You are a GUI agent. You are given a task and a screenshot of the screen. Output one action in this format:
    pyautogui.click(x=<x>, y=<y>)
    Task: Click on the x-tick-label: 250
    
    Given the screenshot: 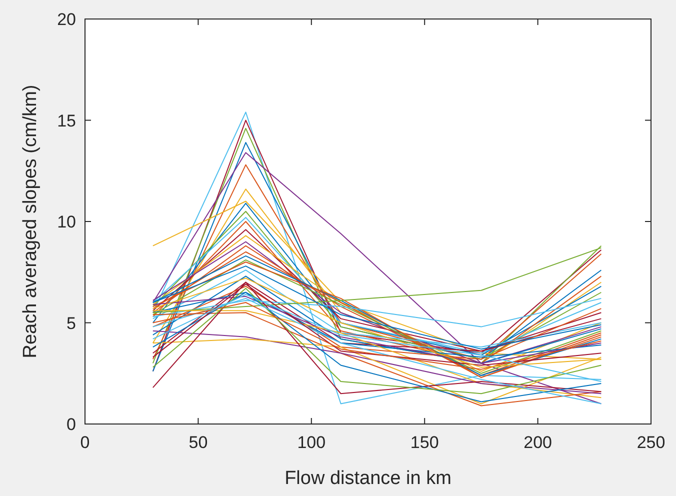 What is the action you would take?
    pyautogui.click(x=651, y=442)
    